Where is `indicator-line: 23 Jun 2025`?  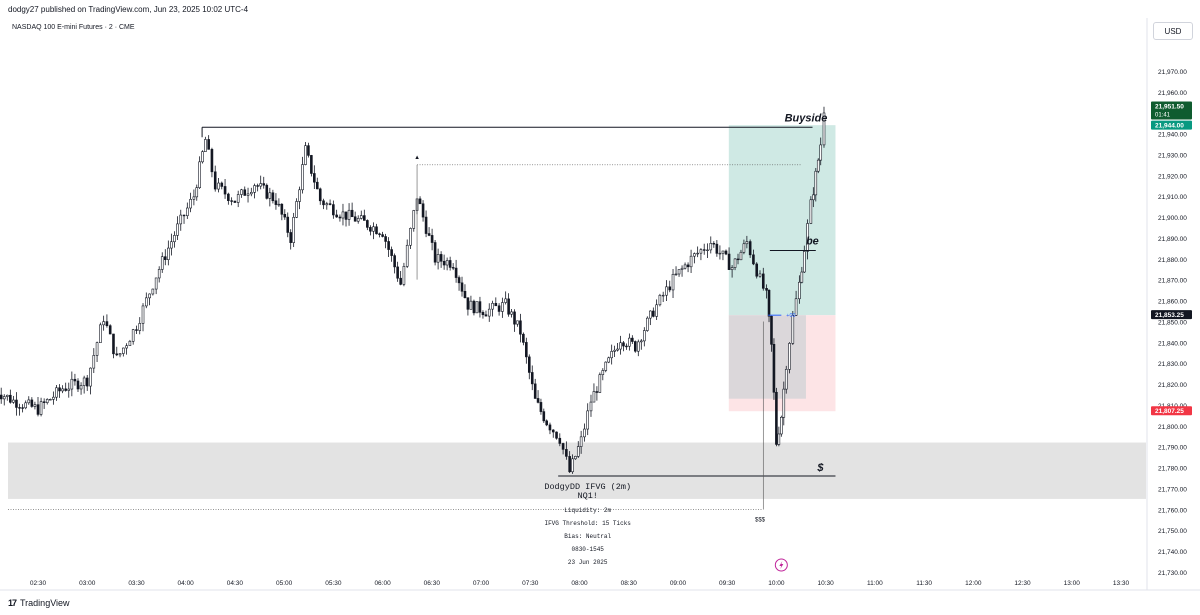
indicator-line: 23 Jun 2025 is located at coordinates (588, 562).